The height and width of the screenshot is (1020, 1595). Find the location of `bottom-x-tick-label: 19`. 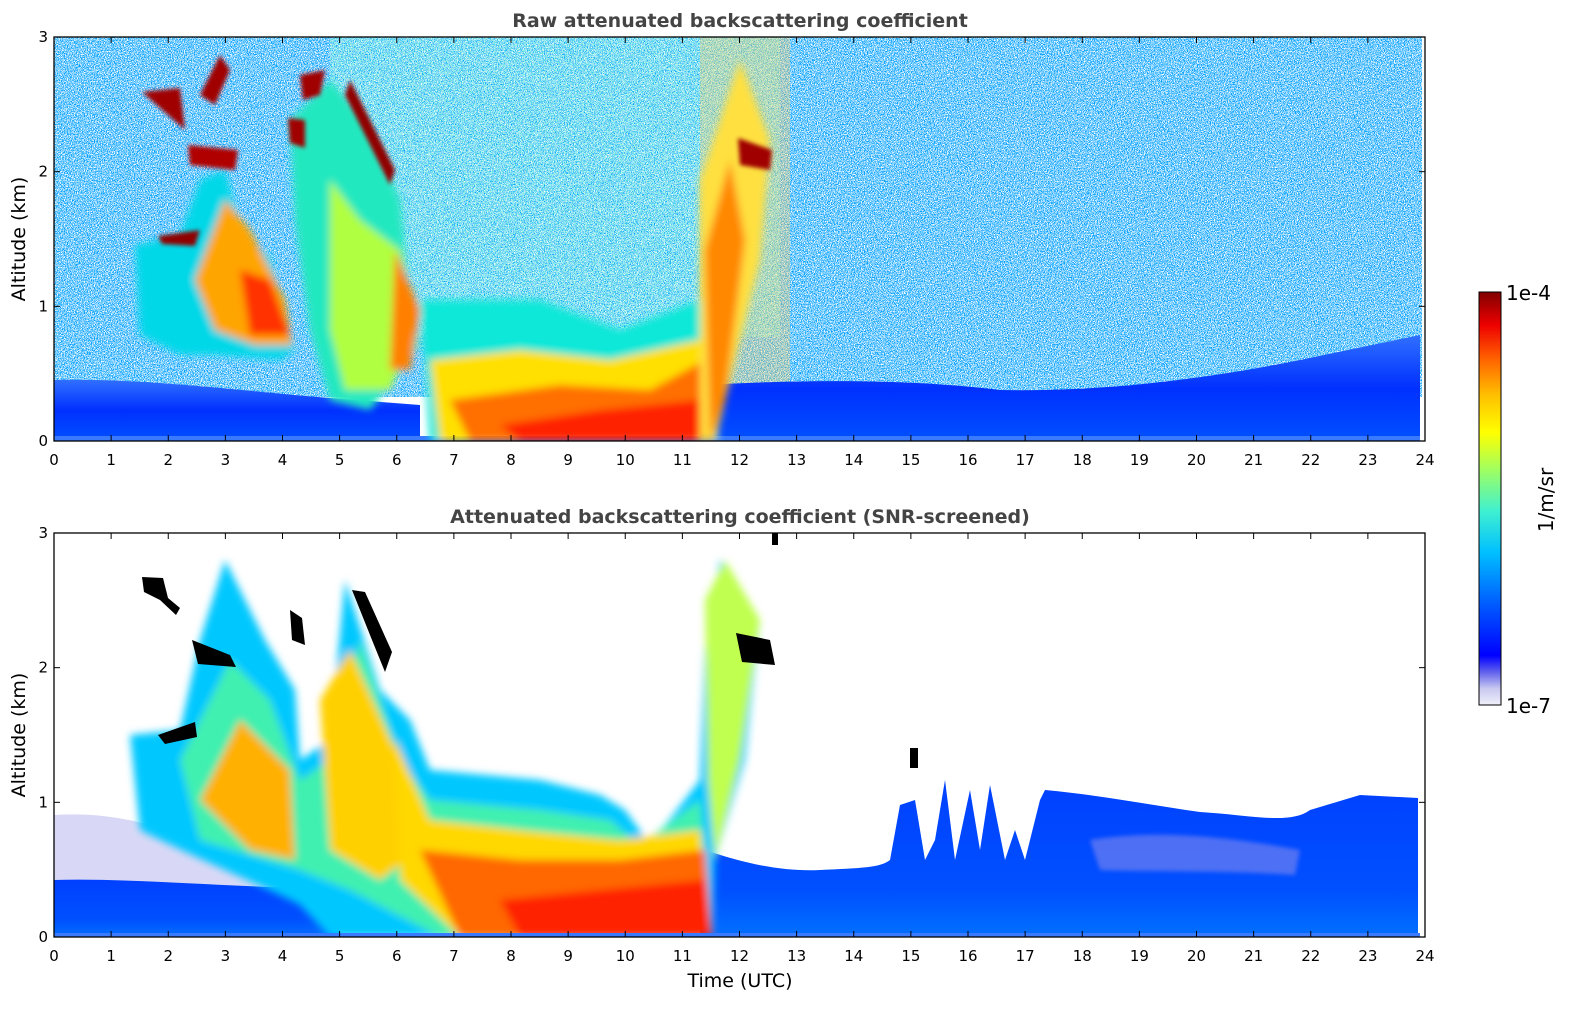

bottom-x-tick-label: 19 is located at coordinates (1139, 956).